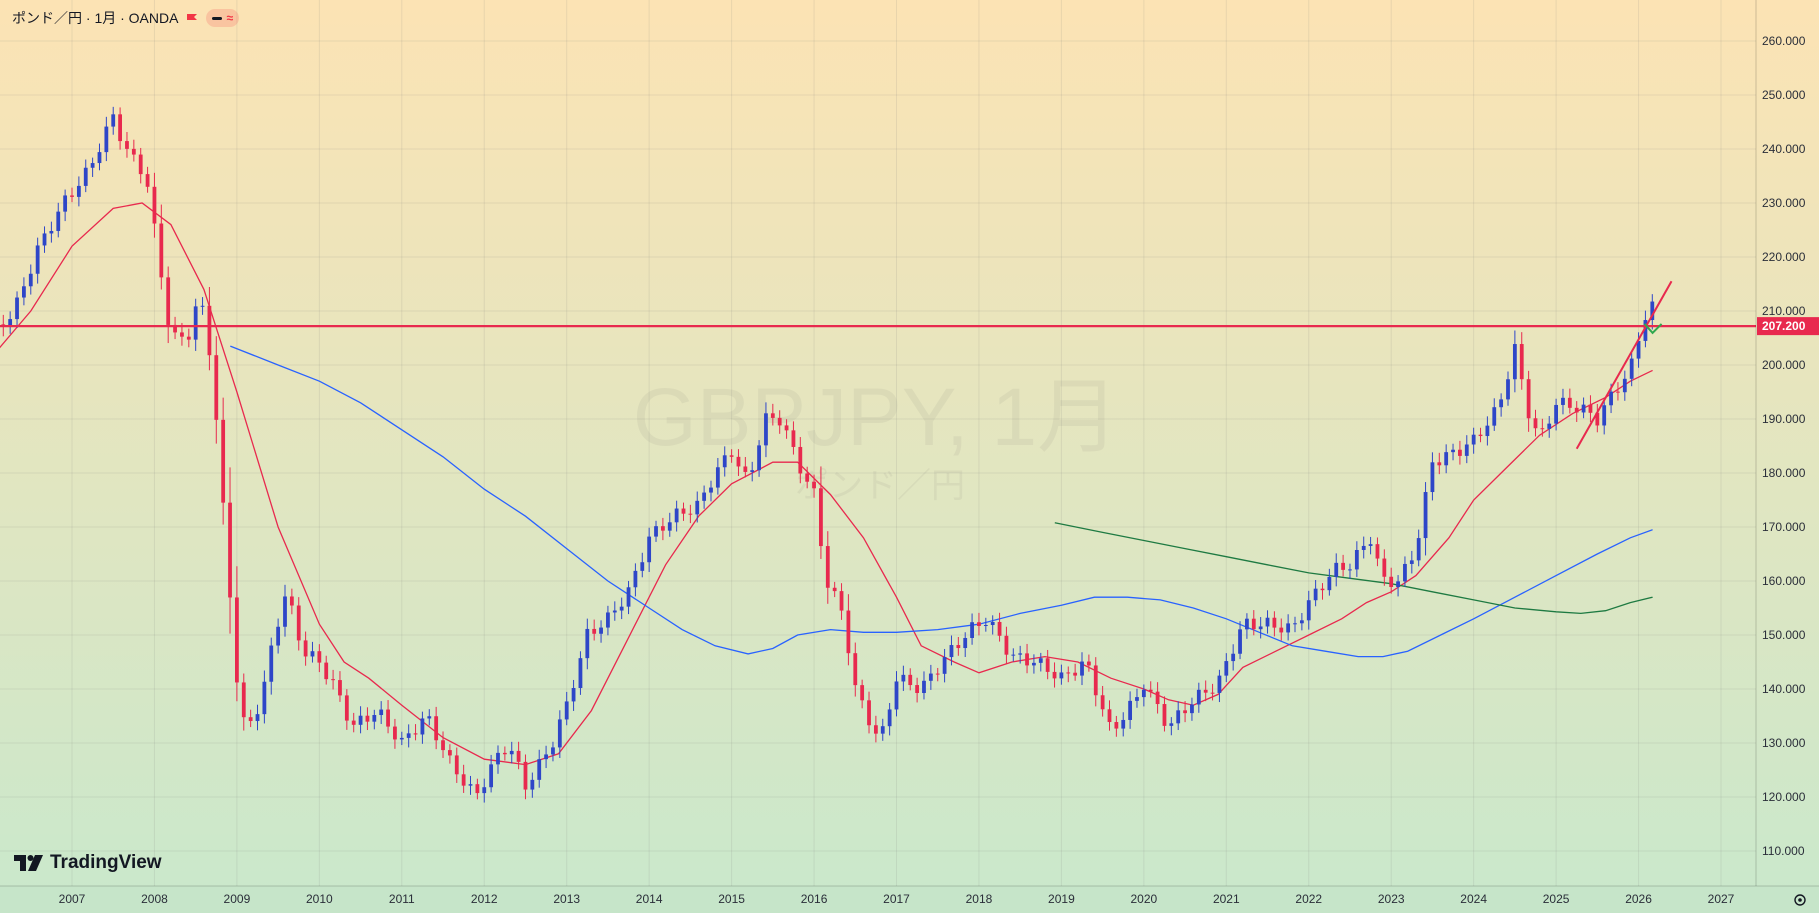  Describe the element at coordinates (1143, 899) in the screenshot. I see `x-tick-label: 2020` at that location.